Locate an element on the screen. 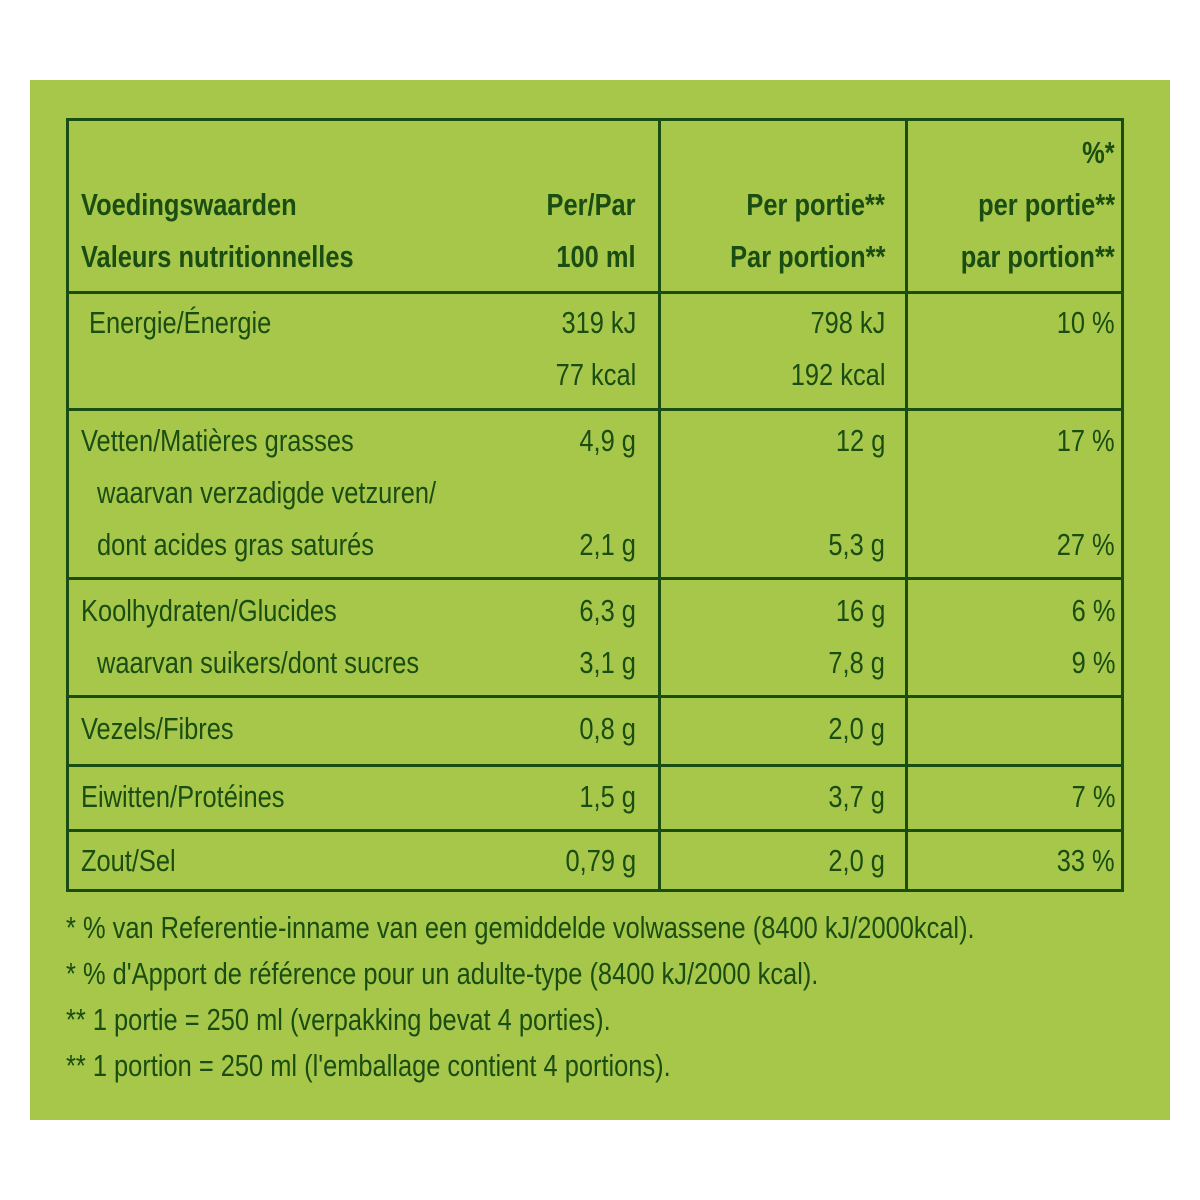  header-nutrients-fr: Valeurs nutritionnelles is located at coordinates (217, 256).